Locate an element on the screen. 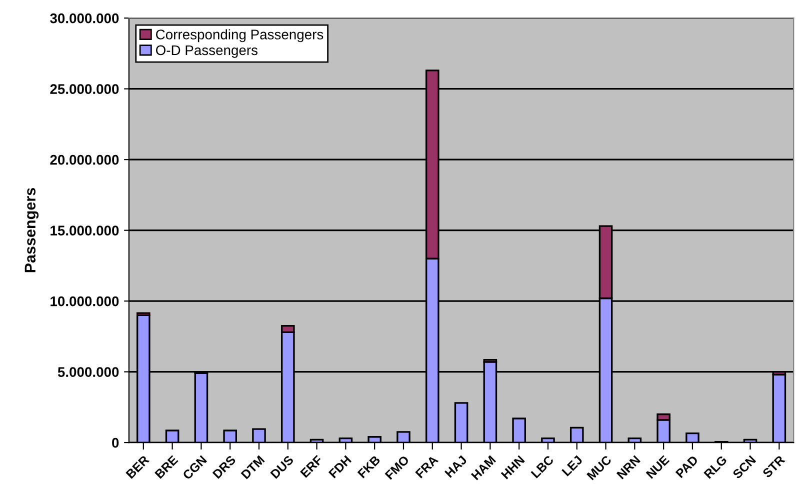  y-axis-title: Passengers is located at coordinates (31, 230).